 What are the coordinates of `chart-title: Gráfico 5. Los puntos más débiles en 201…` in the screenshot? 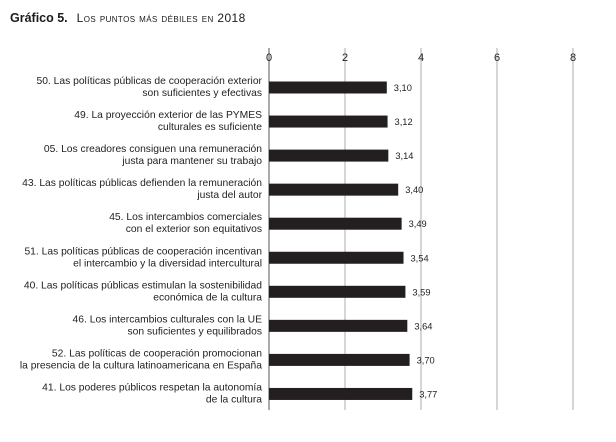 It's located at (128, 17).